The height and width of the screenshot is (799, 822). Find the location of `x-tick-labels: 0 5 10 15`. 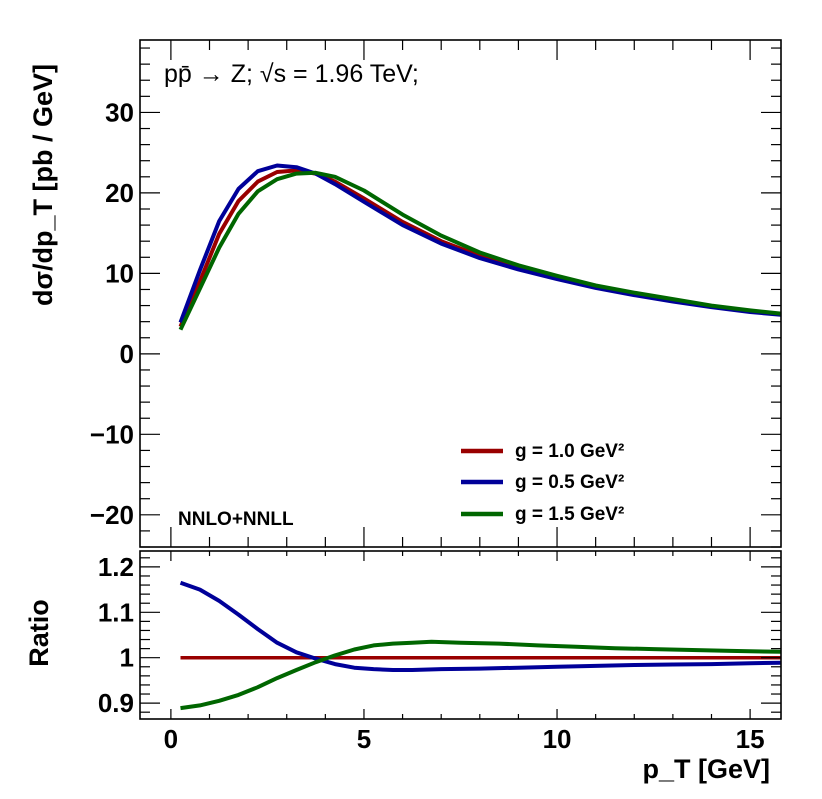

x-tick-labels: 0 5 10 15 is located at coordinates (464, 739).